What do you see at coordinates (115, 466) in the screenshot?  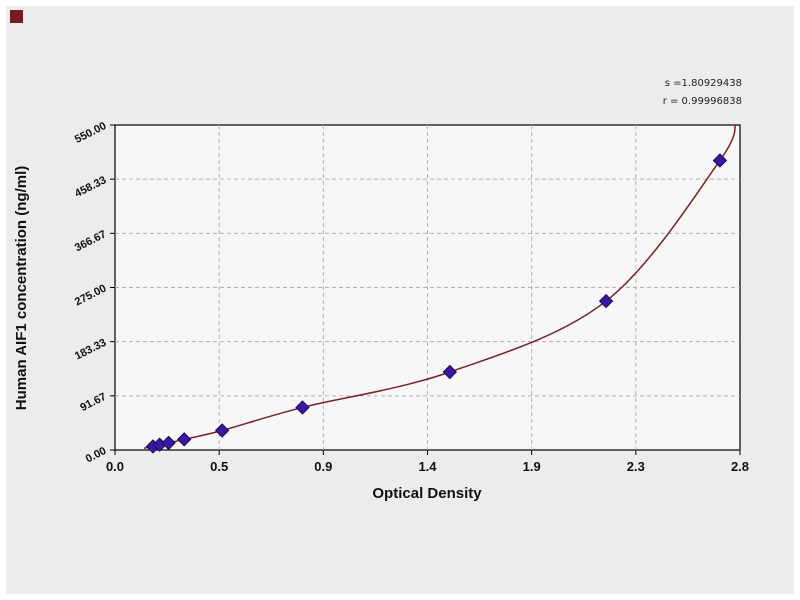 I see `x-tick-label: 0.0` at bounding box center [115, 466].